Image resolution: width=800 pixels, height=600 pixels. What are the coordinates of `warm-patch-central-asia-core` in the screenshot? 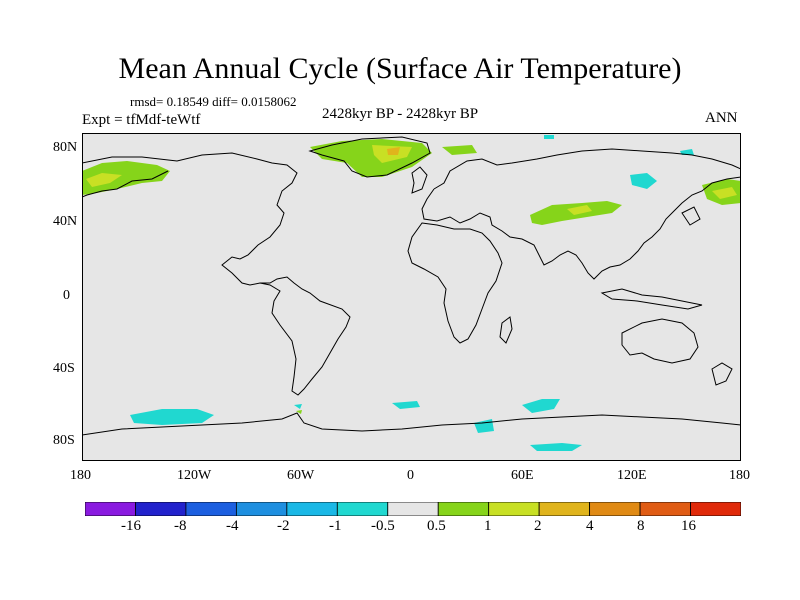 It's located at (579, 210).